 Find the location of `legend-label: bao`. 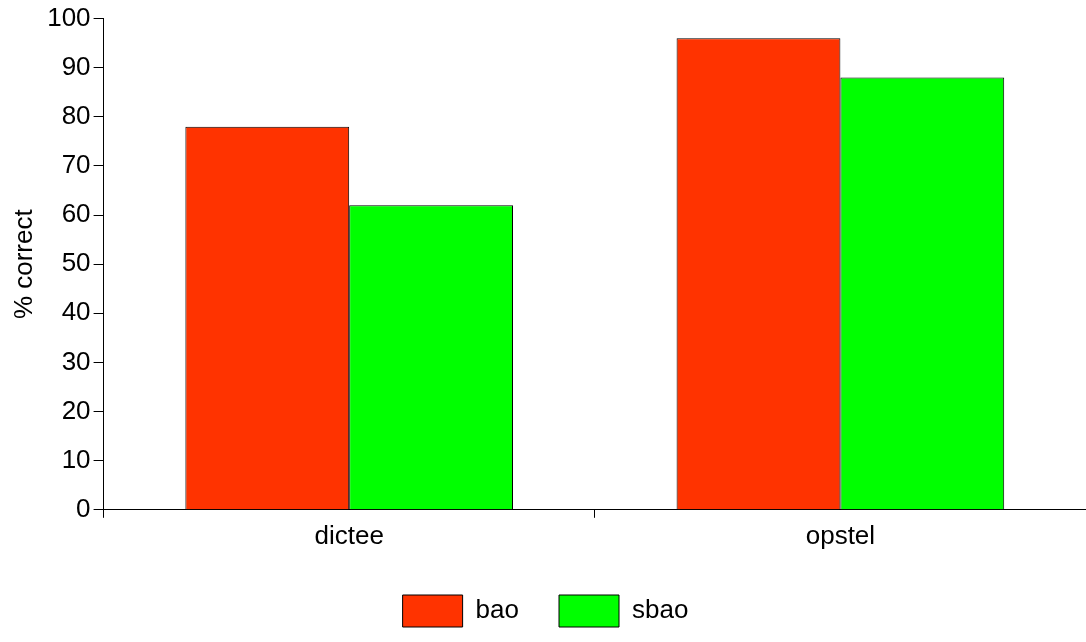

legend-label: bao is located at coordinates (497, 609).